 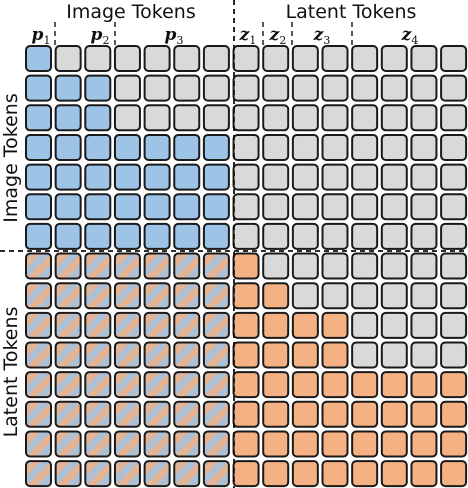 I want to click on image-tokens-header: Image Tokens, so click(x=131, y=12).